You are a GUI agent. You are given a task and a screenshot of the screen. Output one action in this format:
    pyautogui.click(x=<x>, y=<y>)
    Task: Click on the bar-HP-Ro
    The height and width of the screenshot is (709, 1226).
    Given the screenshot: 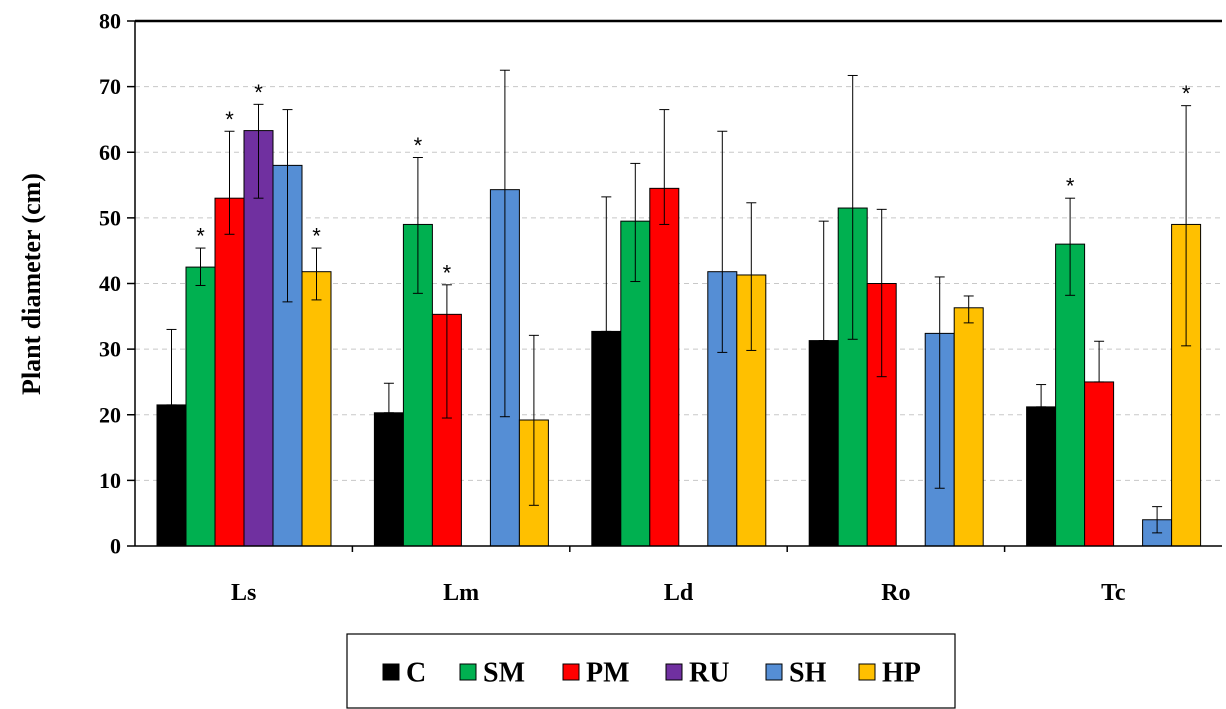 What is the action you would take?
    pyautogui.click(x=968, y=427)
    